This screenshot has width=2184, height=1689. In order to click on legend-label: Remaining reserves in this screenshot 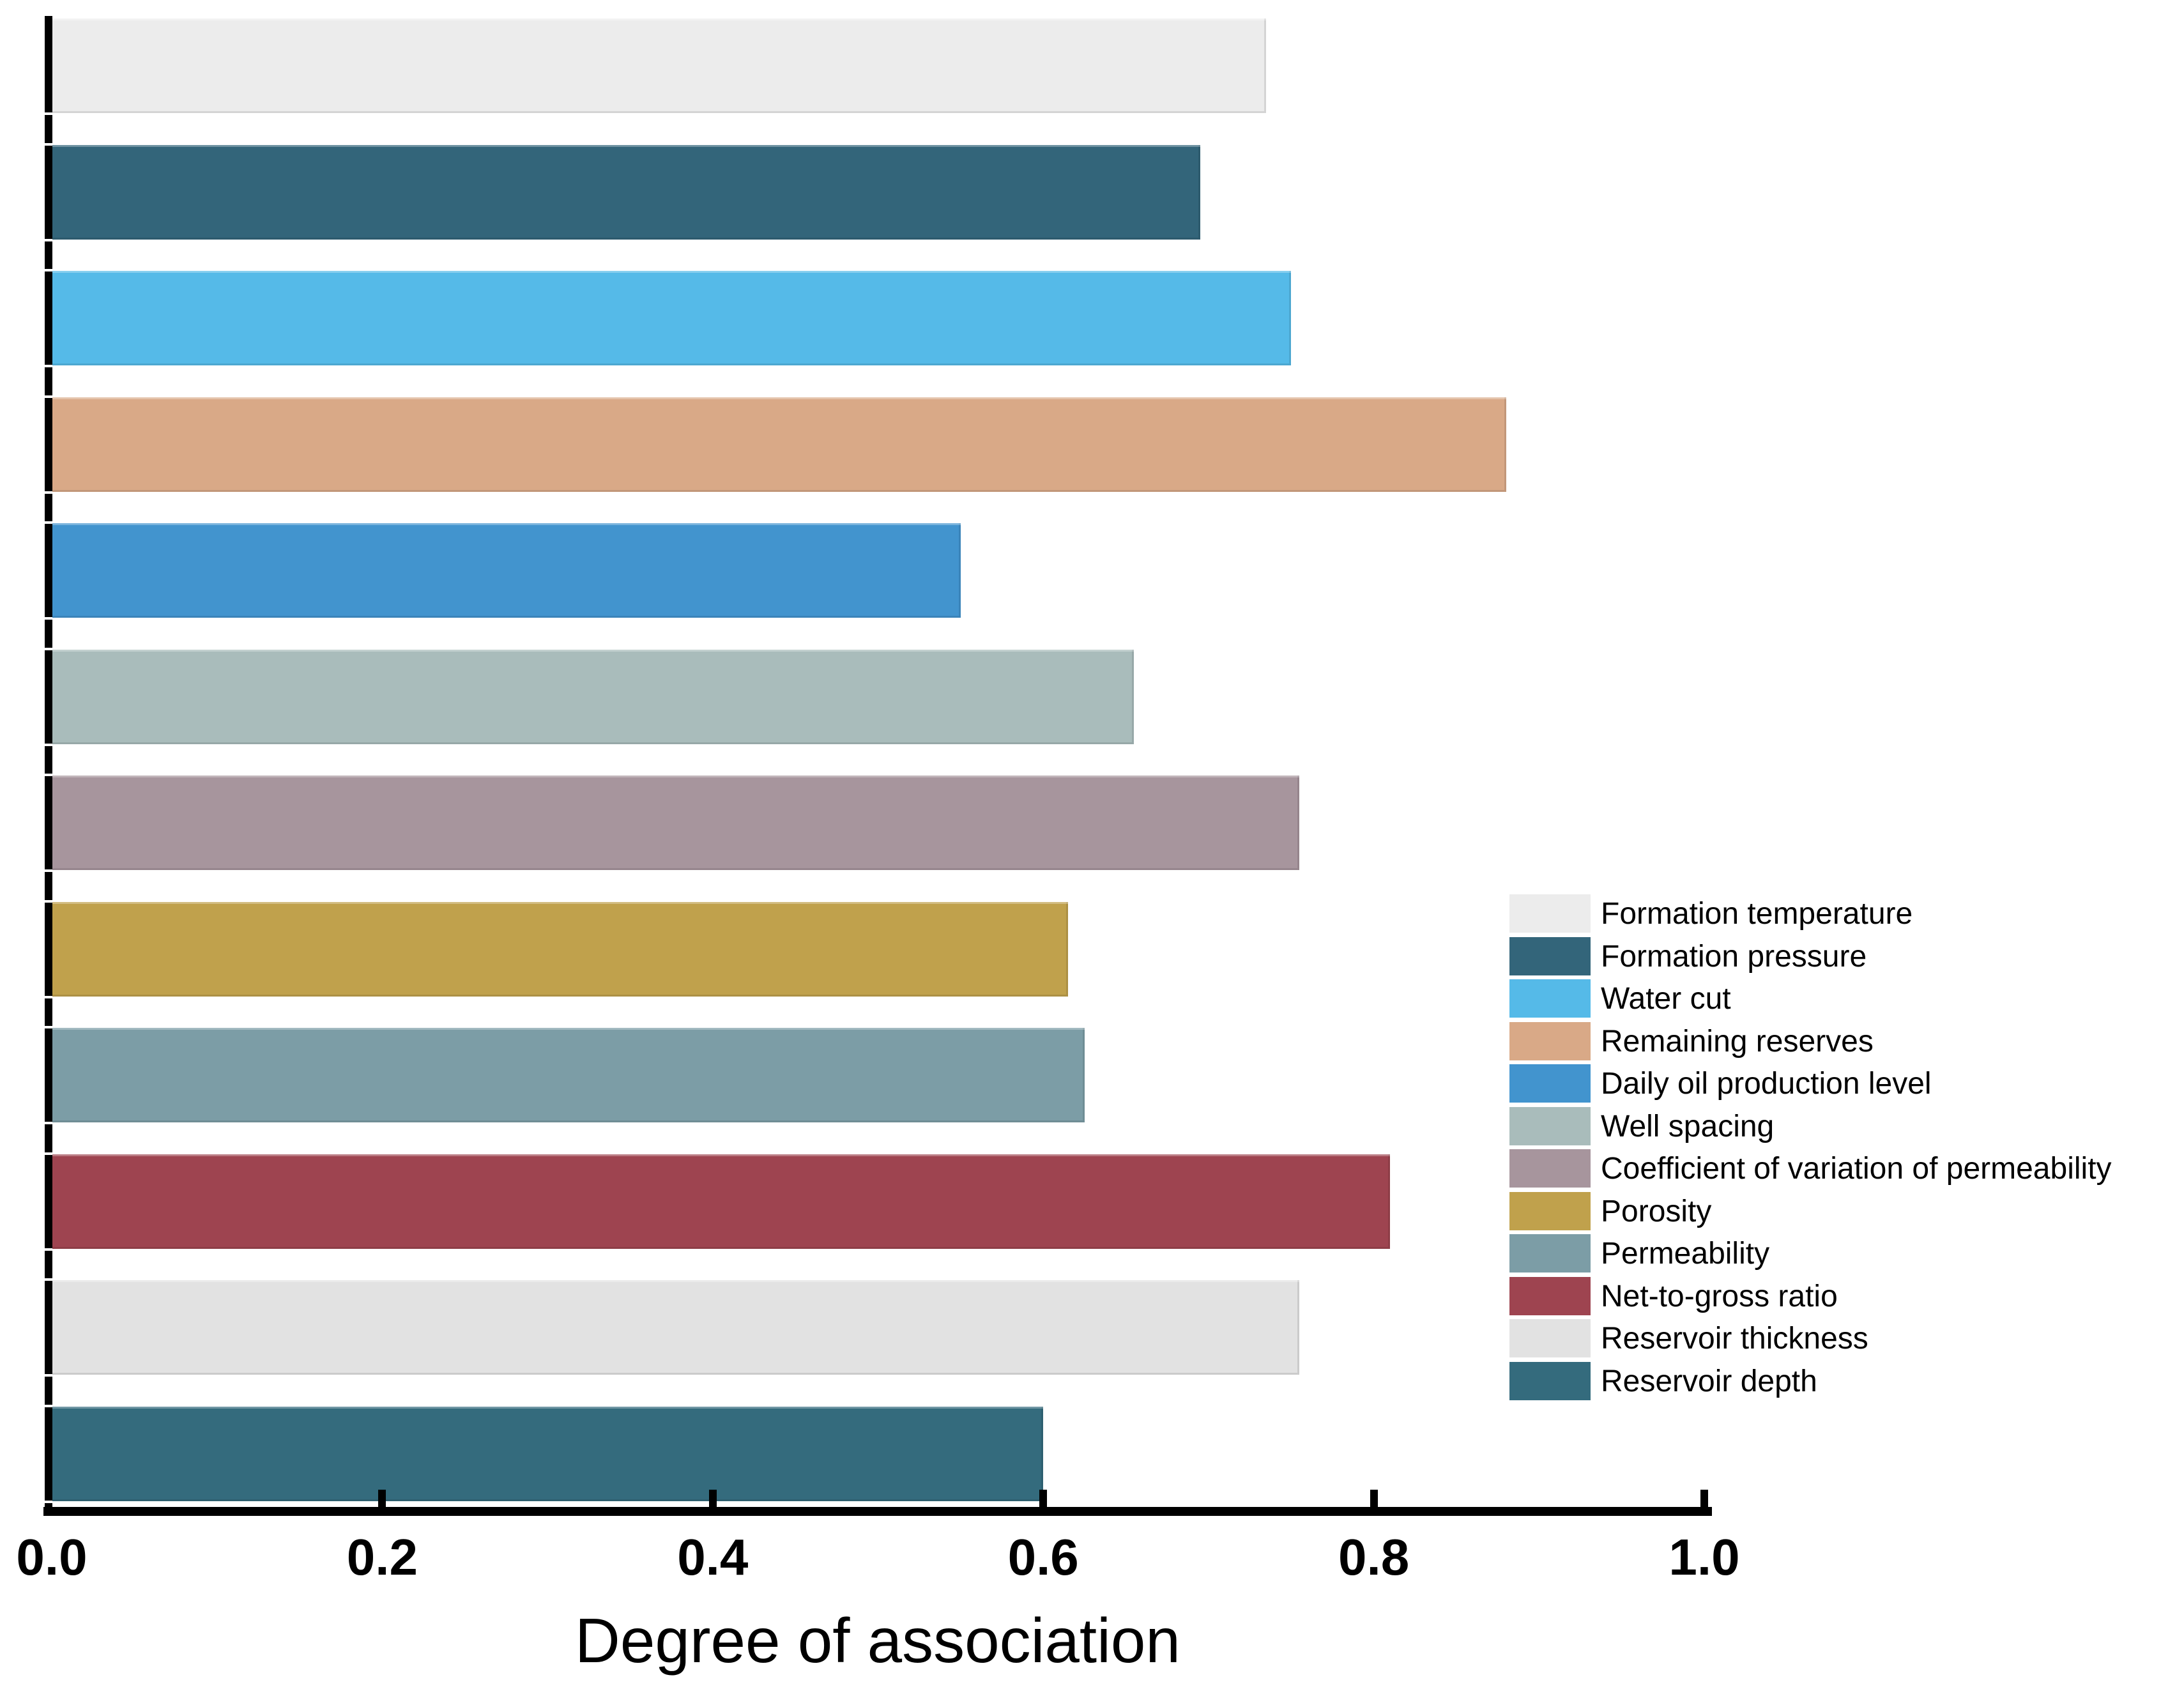, I will do `click(1737, 1042)`.